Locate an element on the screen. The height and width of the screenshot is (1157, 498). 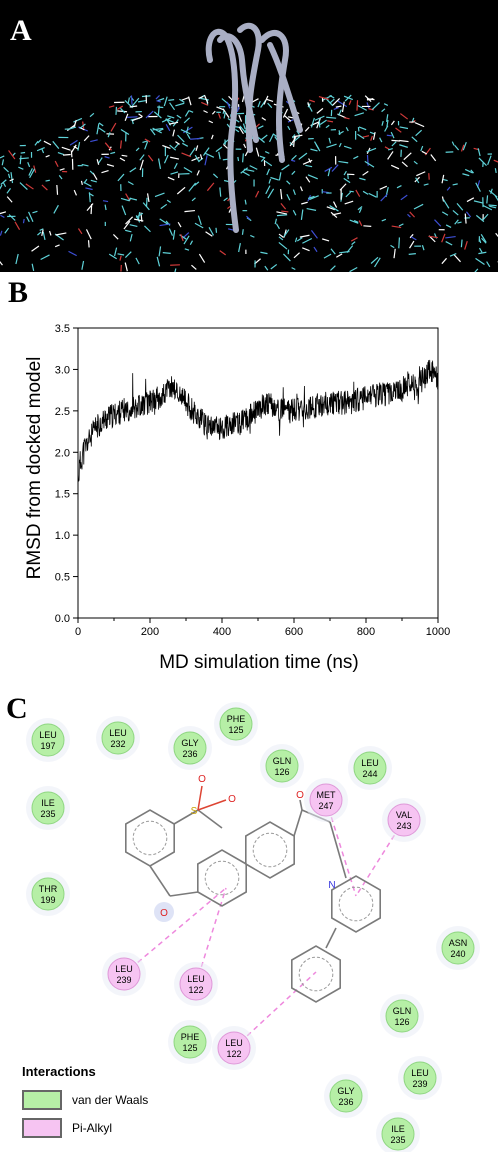
x-tick-label: 200 is located at coordinates (150, 632).